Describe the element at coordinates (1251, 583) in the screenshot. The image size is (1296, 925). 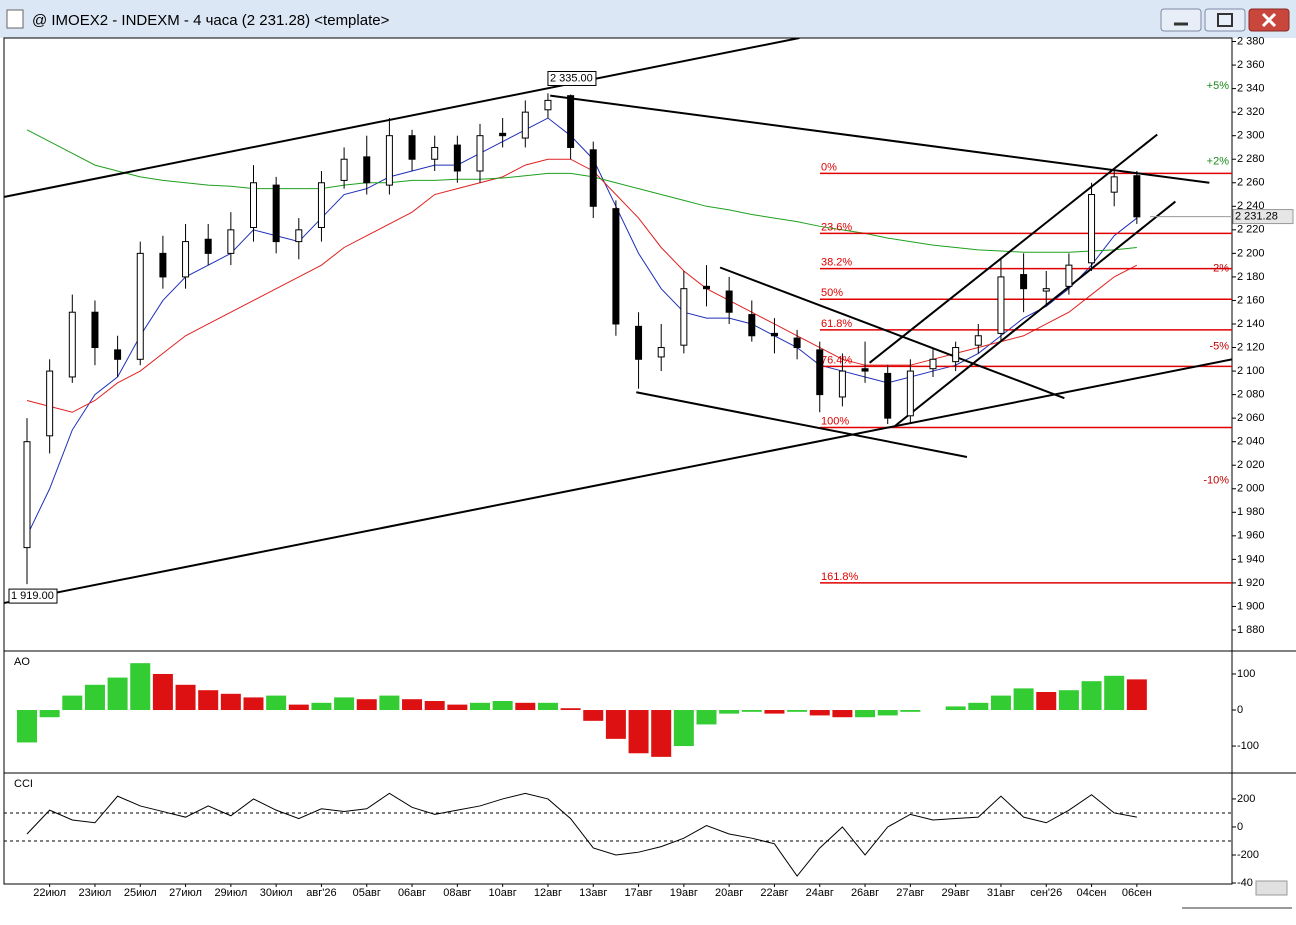
I see `y-tick-label: 1 920` at that location.